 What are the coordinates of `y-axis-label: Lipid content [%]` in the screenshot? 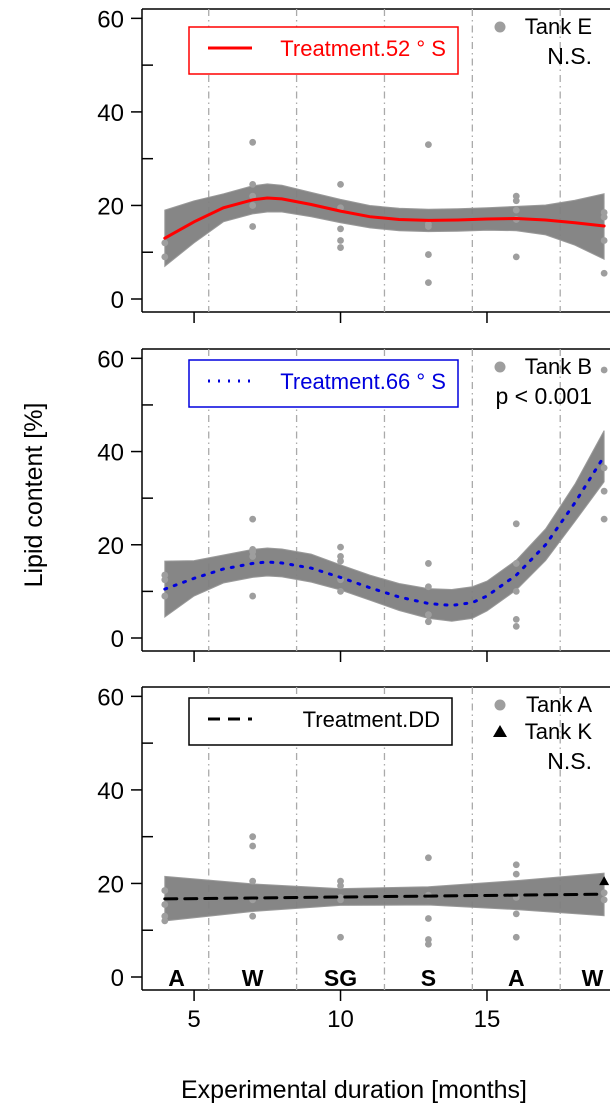 It's located at (34, 495).